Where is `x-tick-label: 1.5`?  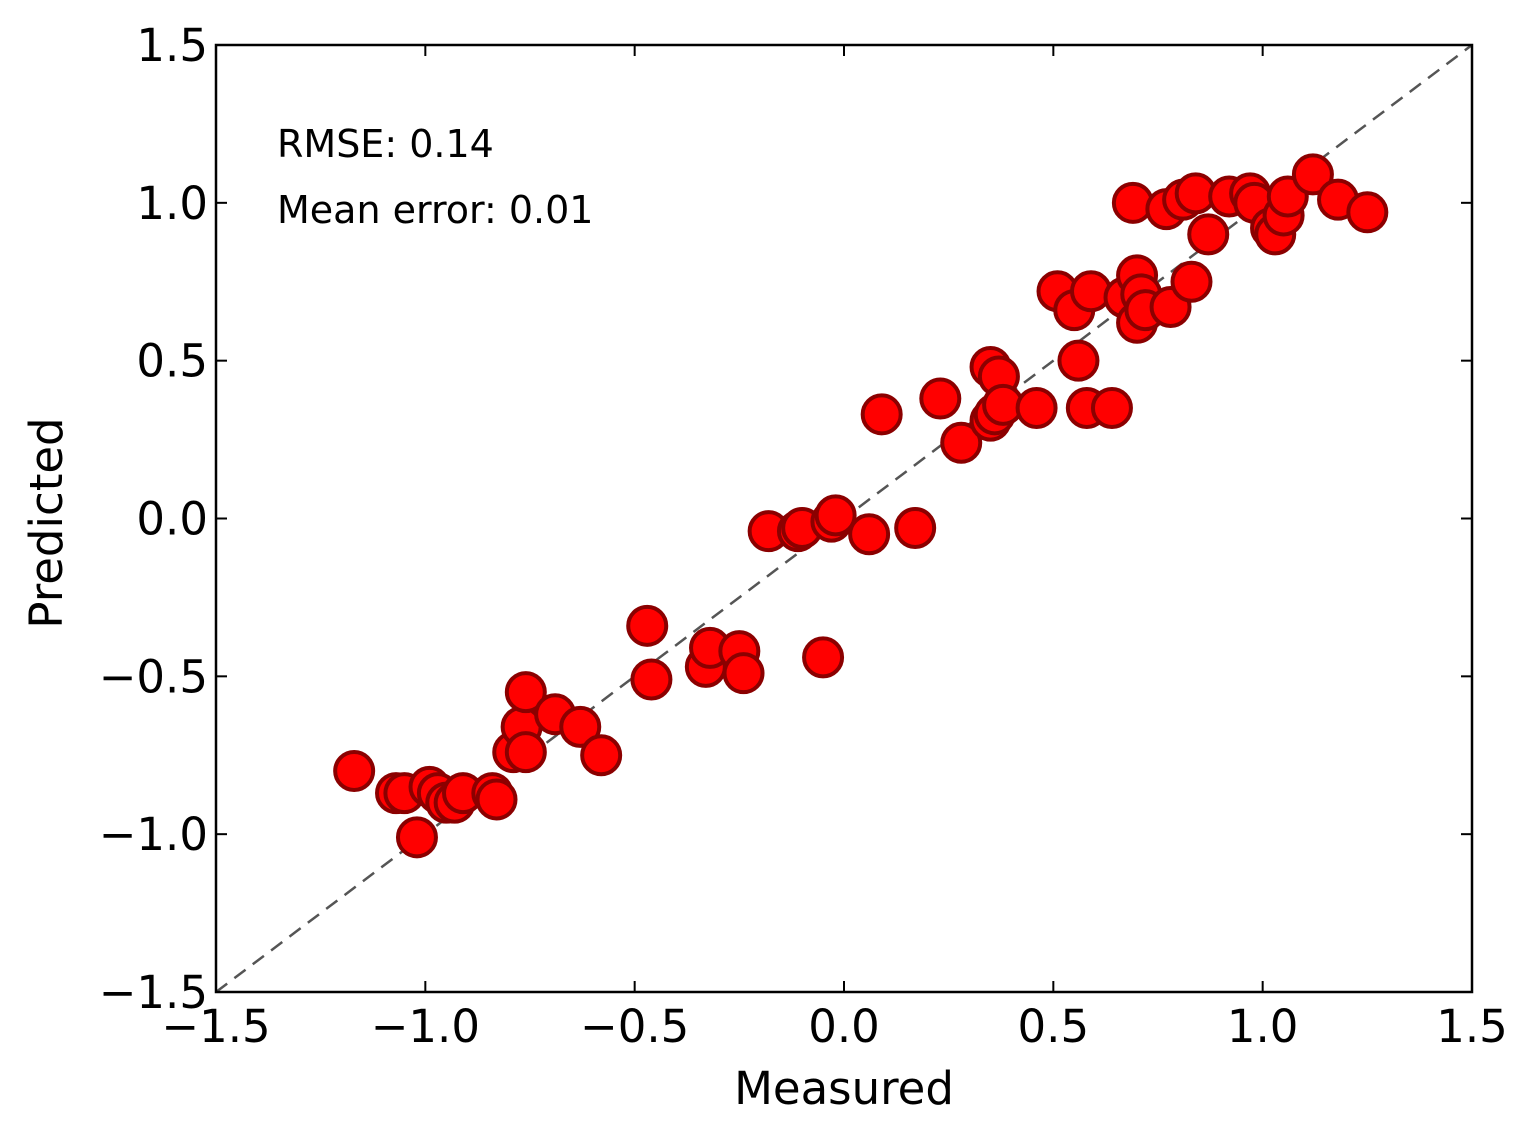 x-tick-label: 1.5 is located at coordinates (1472, 1026).